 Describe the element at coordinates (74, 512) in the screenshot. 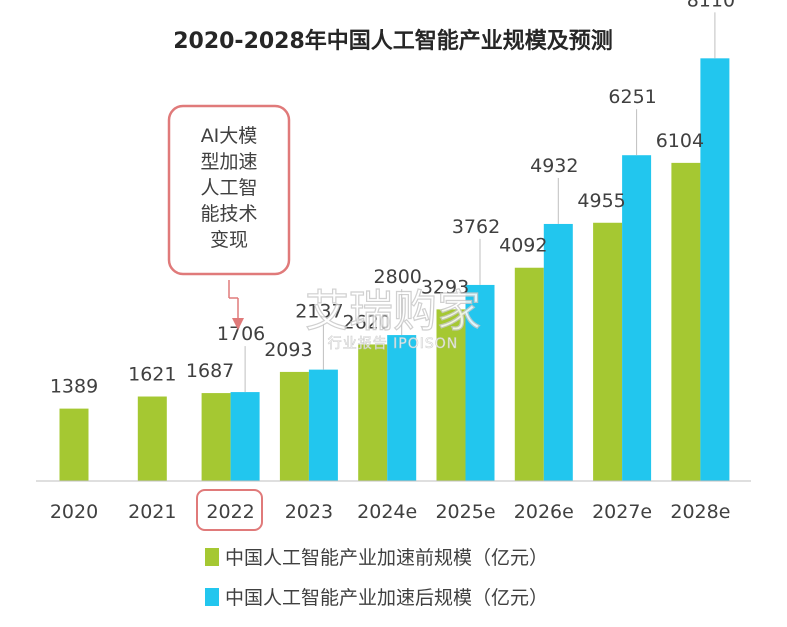

I see `x-tick-2020: 2020` at that location.